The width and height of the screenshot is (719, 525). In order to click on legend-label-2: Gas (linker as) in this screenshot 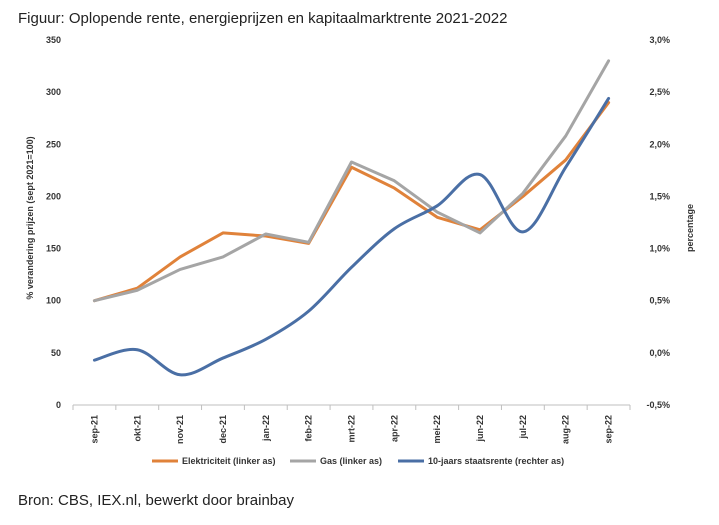, I will do `click(351, 461)`.